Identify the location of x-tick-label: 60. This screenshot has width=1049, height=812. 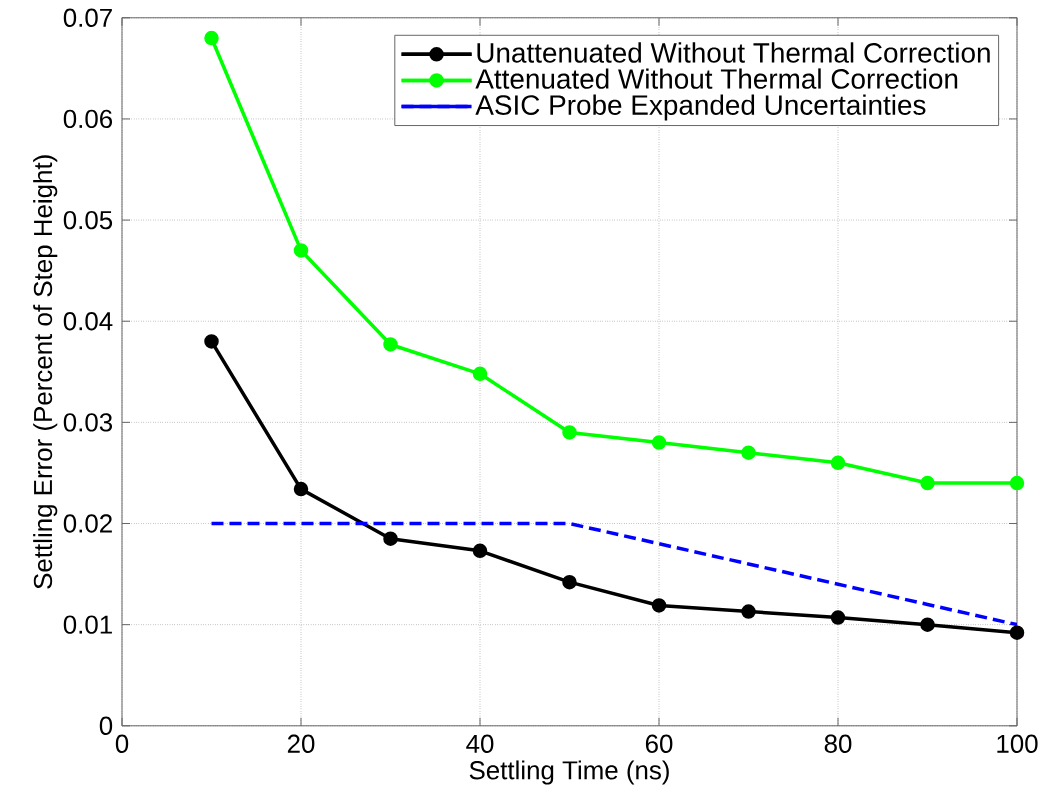
(659, 744).